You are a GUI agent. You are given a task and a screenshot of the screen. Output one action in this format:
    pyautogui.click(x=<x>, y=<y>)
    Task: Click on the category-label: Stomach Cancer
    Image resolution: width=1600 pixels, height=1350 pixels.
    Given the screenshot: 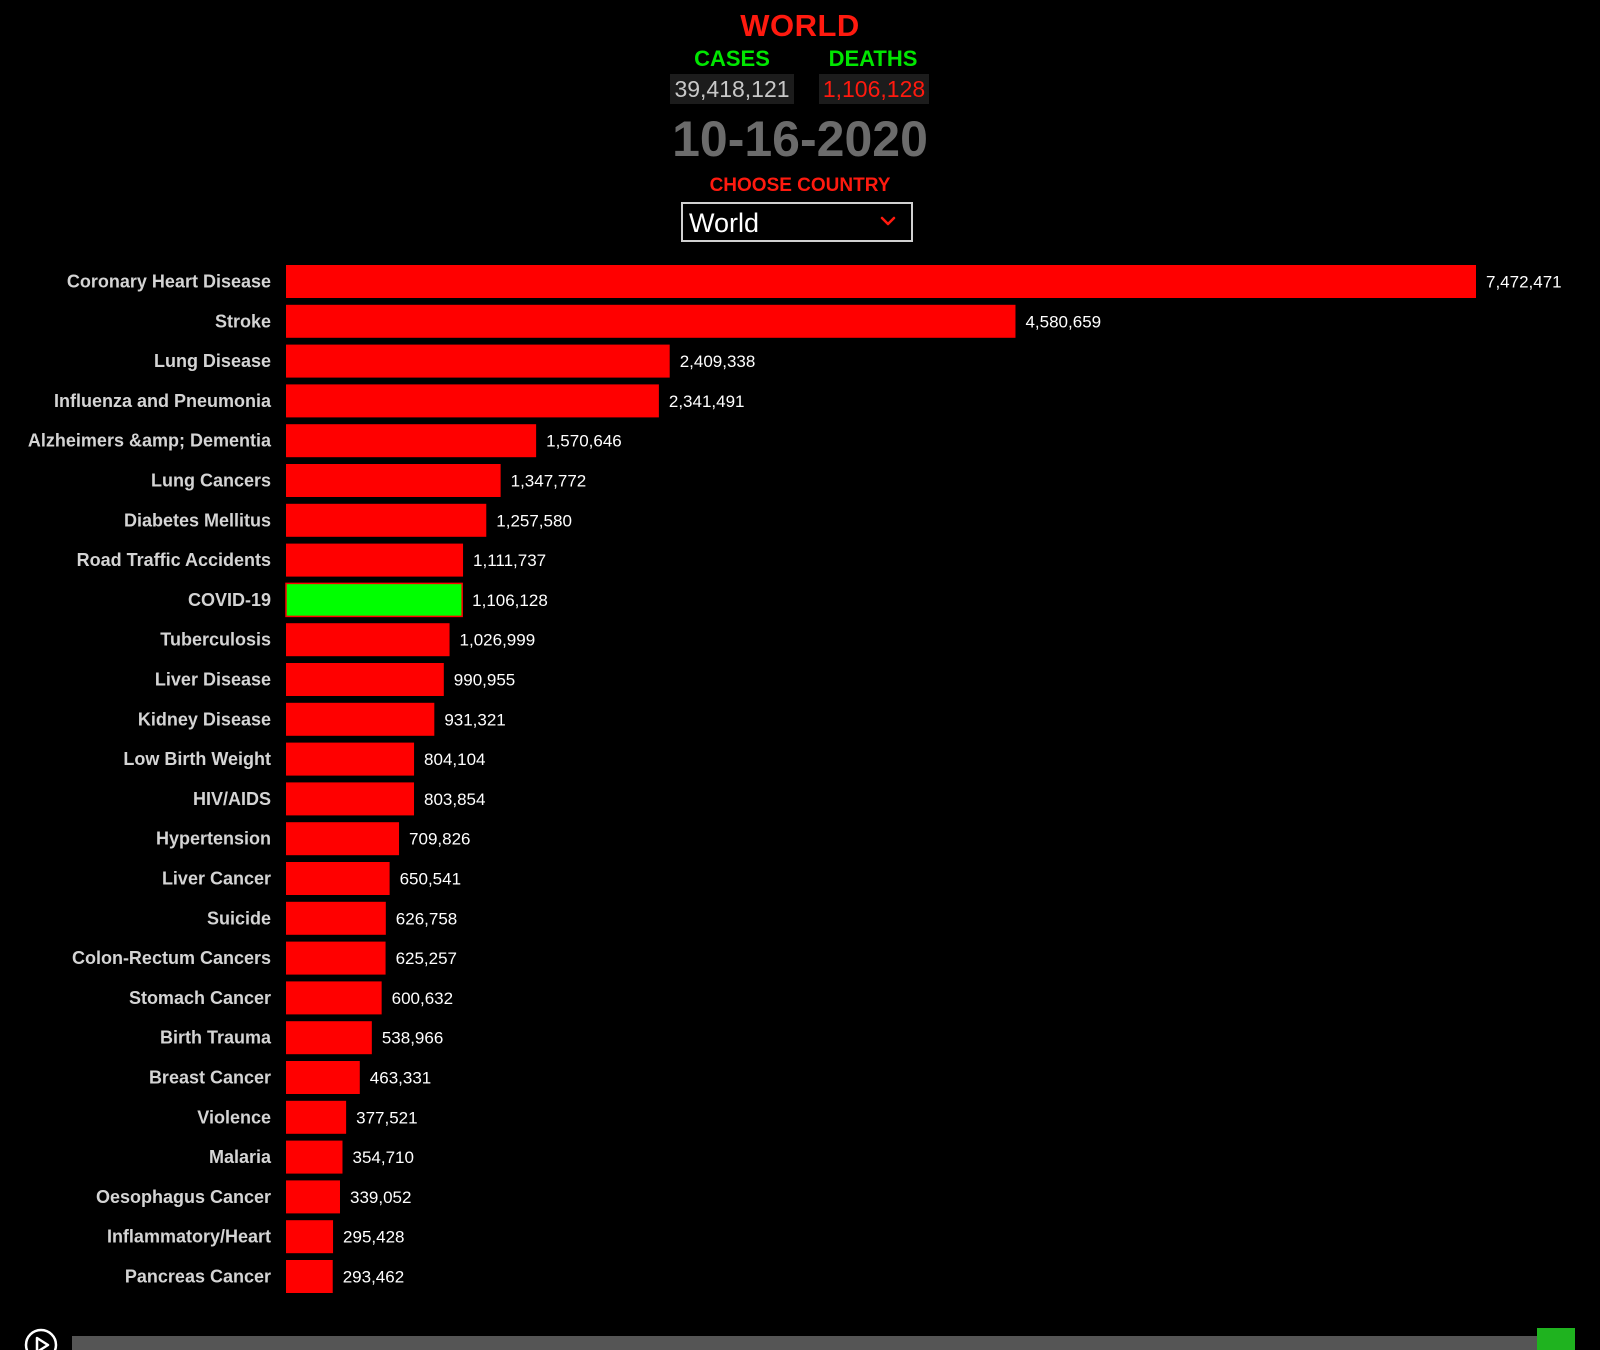 What is the action you would take?
    pyautogui.click(x=200, y=998)
    